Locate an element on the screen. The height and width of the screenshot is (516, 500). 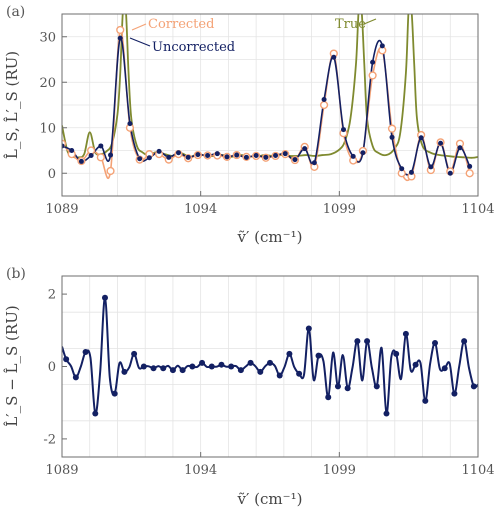
legend-corrected-leader is located at coordinates (139, 27).